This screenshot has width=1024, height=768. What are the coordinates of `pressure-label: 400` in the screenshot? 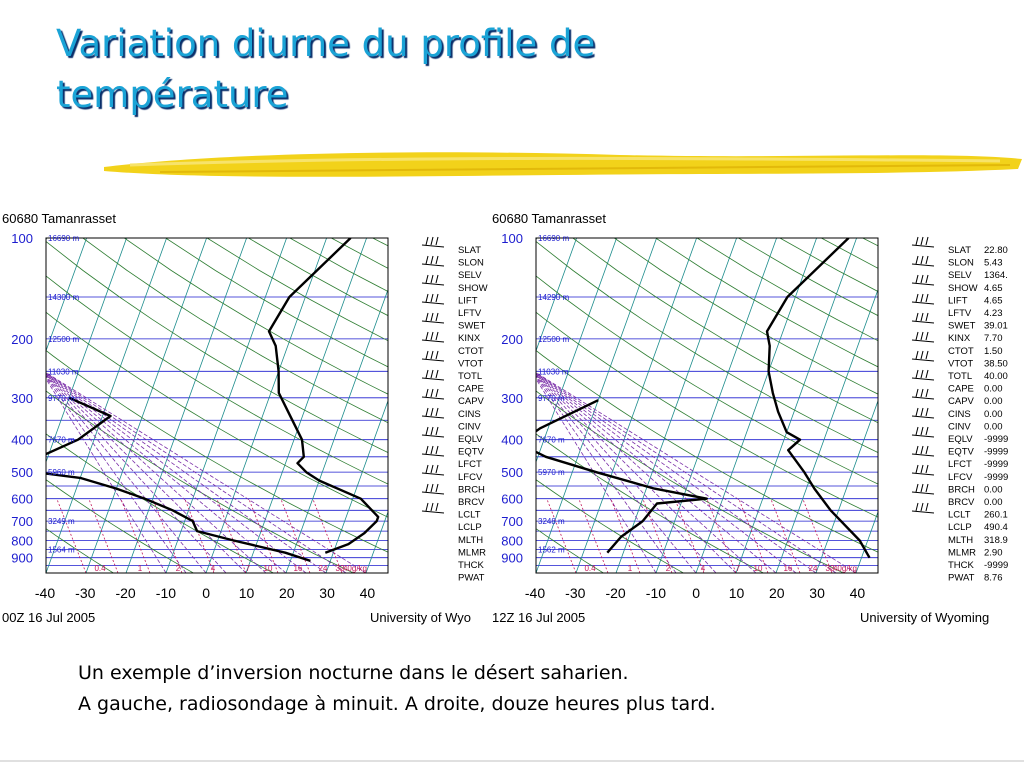 It's located at (22, 440).